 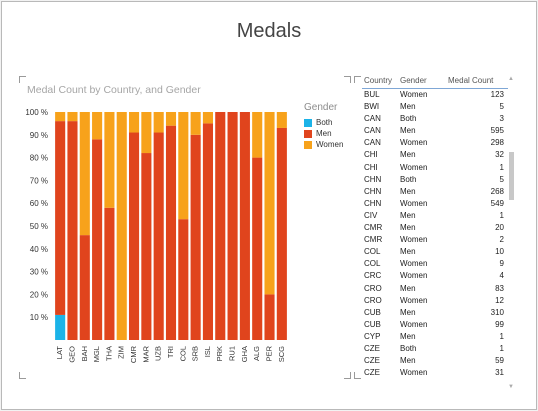 I want to click on table-row: CAN Both 3, so click(x=435, y=119).